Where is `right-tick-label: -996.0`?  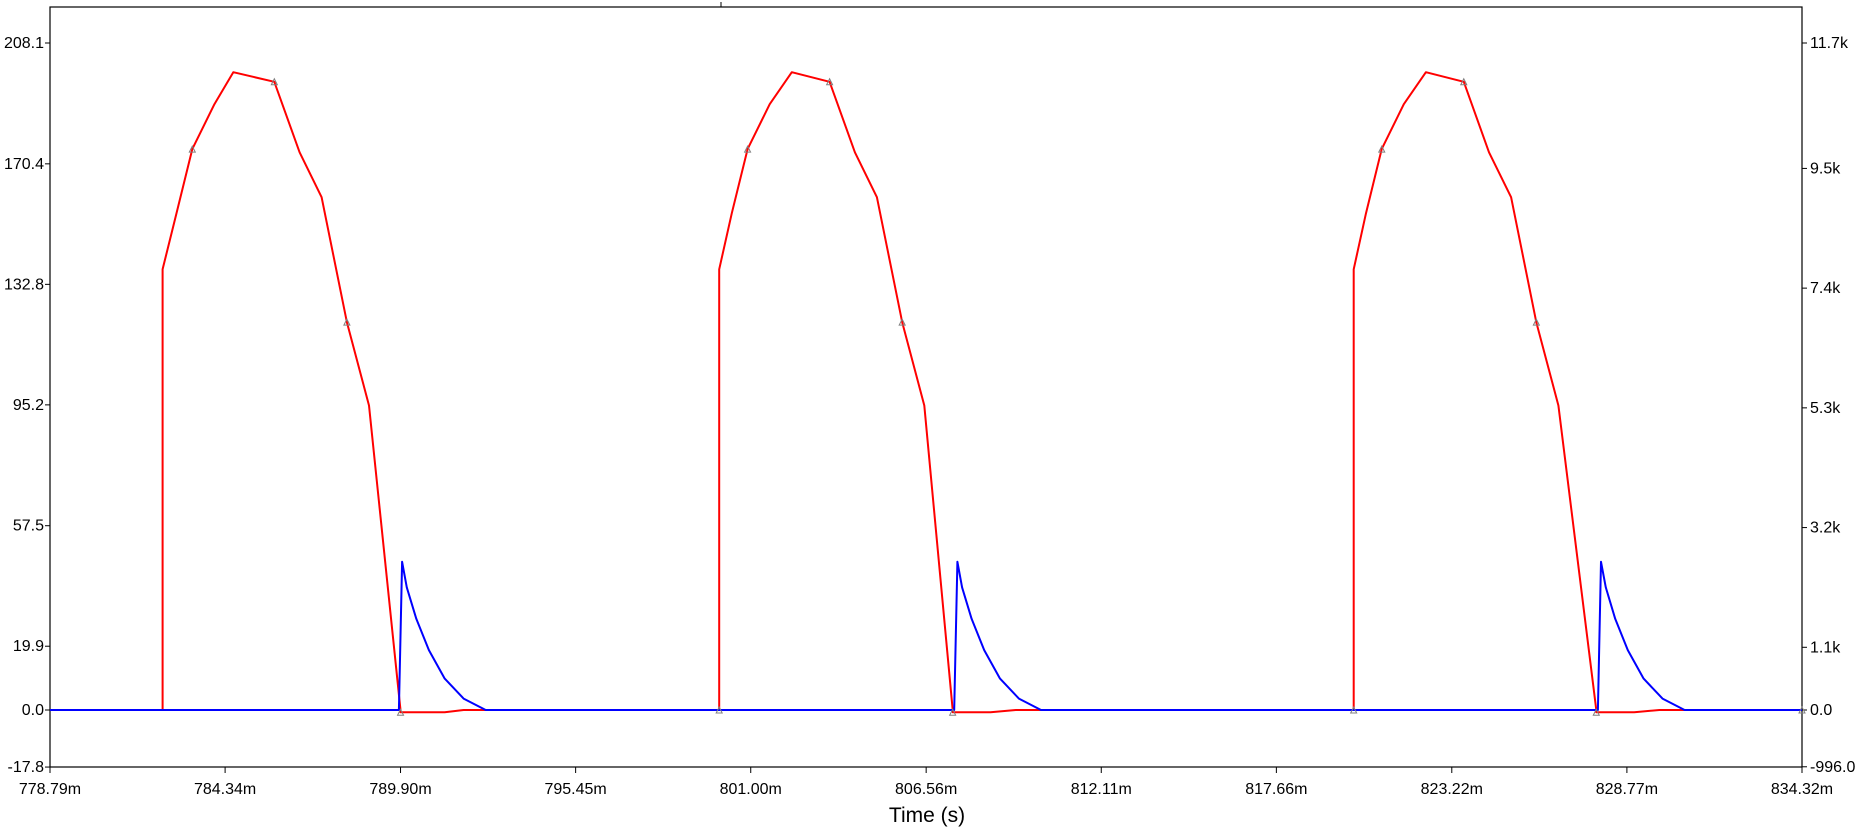 right-tick-label: -996.0 is located at coordinates (1832, 767).